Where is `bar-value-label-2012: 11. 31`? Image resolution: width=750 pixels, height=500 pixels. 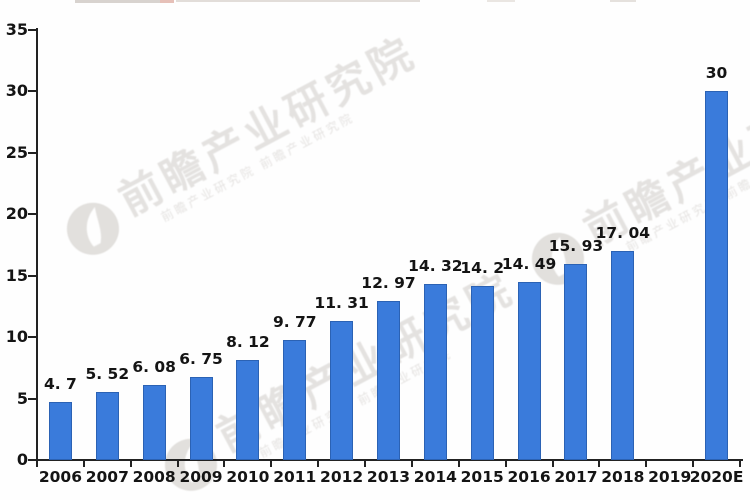
bar-value-label-2012: 11. 31 is located at coordinates (341, 303).